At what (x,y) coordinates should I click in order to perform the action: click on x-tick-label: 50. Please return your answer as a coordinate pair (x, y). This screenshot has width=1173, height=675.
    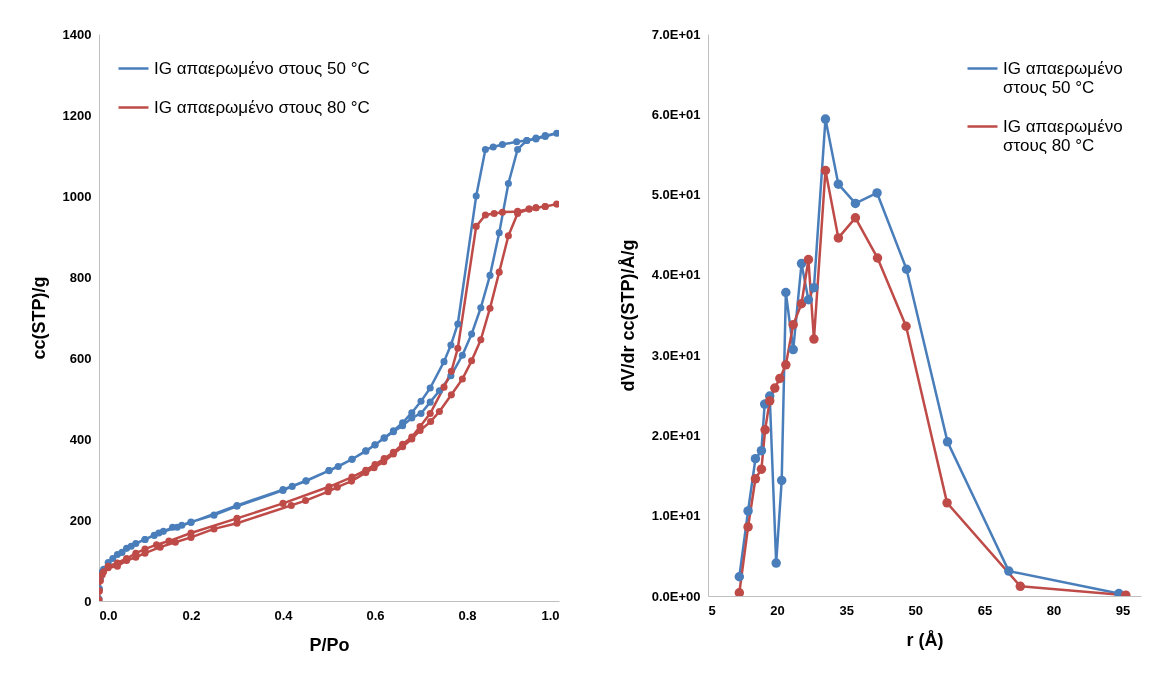
    Looking at the image, I should click on (916, 610).